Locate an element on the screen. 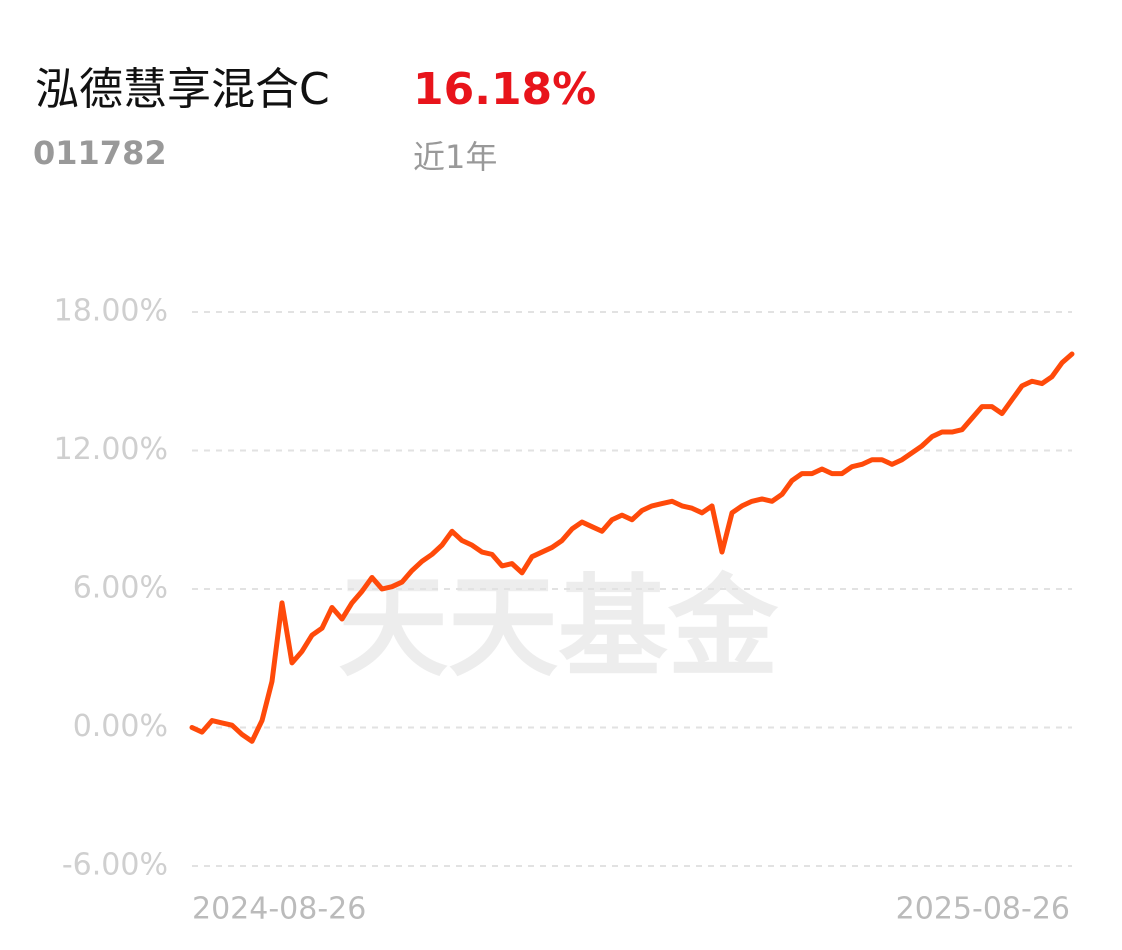 This screenshot has width=1122, height=950. y-tick-label: 12.00% is located at coordinates (111, 449).